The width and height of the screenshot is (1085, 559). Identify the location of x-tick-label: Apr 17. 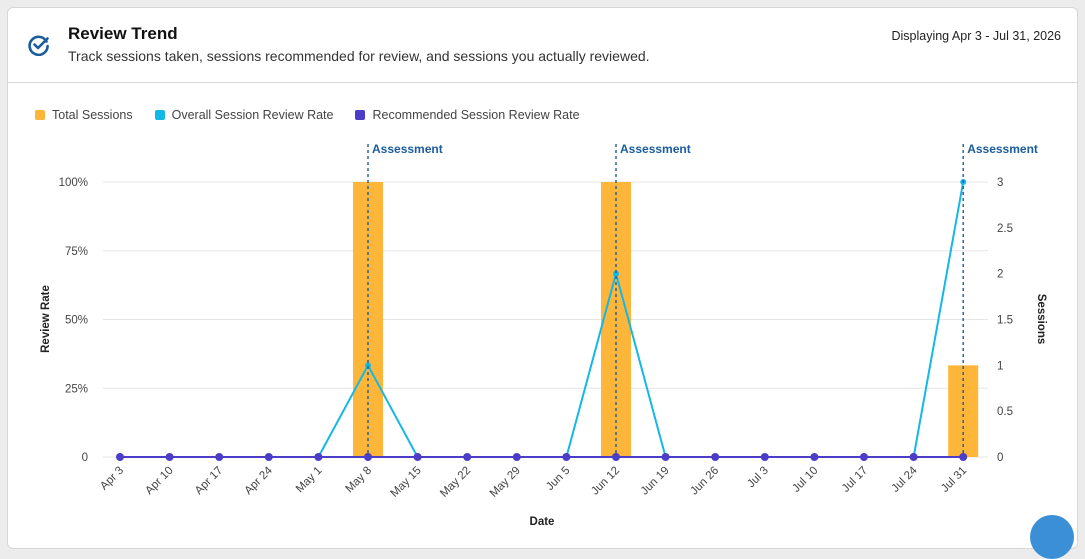
(209, 481).